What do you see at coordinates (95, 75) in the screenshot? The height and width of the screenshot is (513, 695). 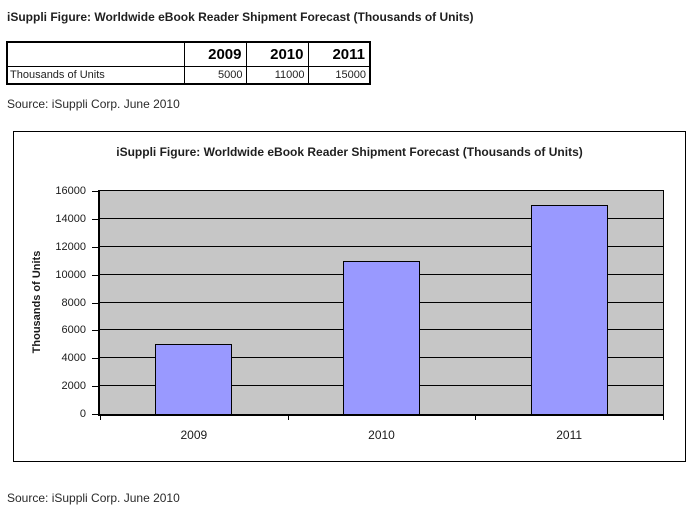 I see `table-row-label: Thousands of Units` at bounding box center [95, 75].